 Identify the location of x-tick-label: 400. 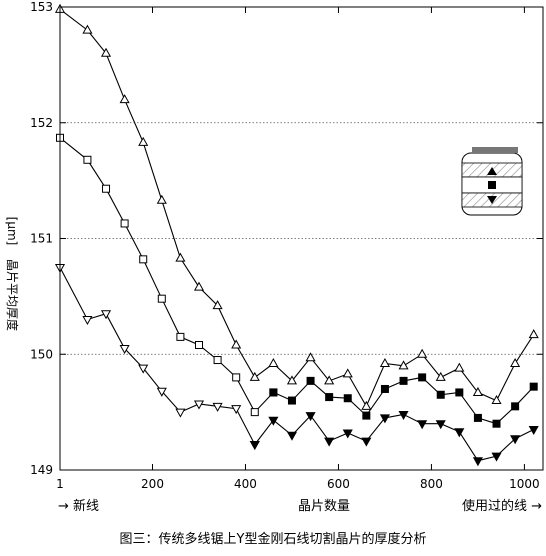
(245, 484).